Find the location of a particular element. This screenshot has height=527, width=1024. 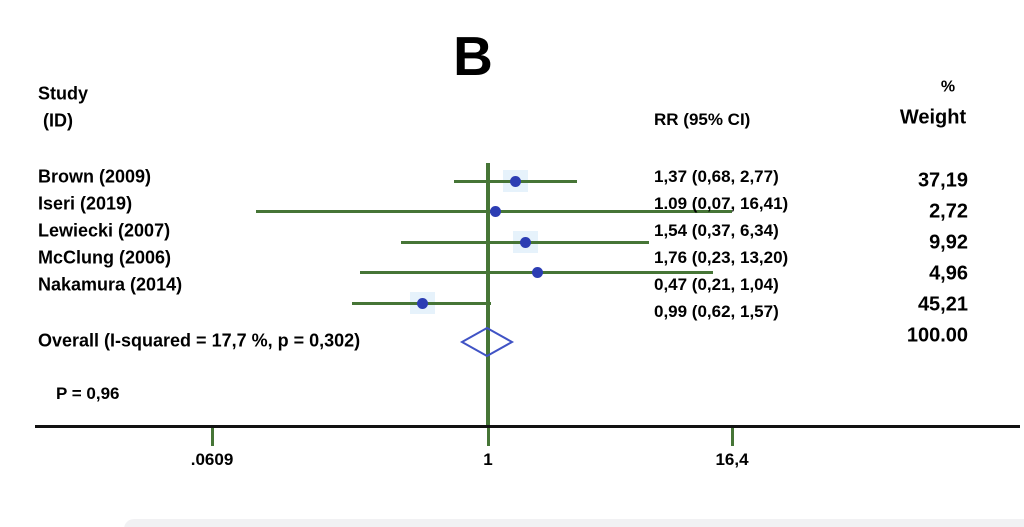

rr-value-iseri-2019: 1.09 (0,07, 16,41) is located at coordinates (721, 204).